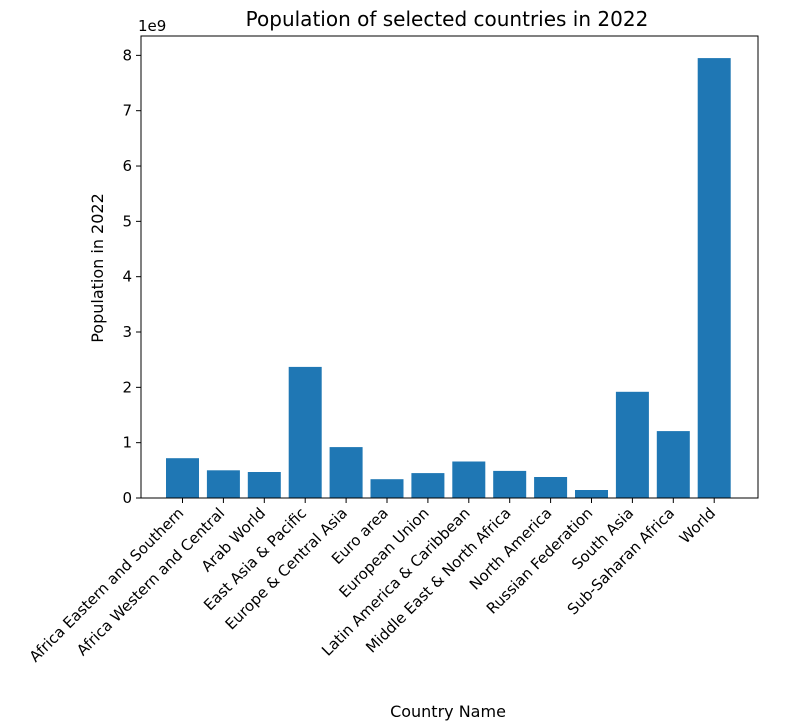 The height and width of the screenshot is (722, 800). Describe the element at coordinates (182, 478) in the screenshot. I see `bar-africa-eastern-and-southern` at that location.